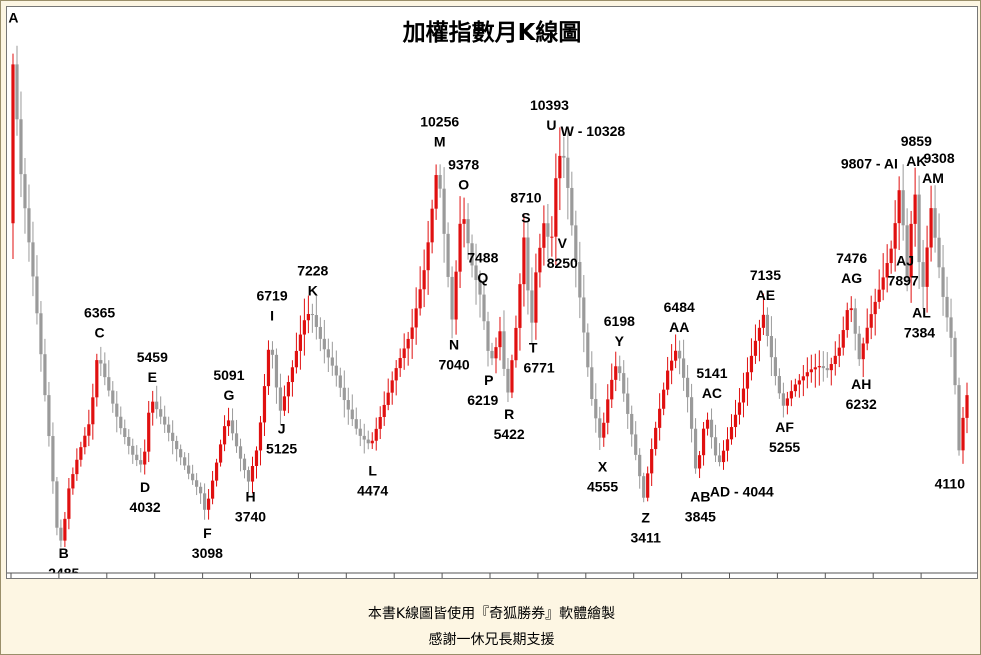  I want to click on year-tick-label: 1997, so click(408, 577).